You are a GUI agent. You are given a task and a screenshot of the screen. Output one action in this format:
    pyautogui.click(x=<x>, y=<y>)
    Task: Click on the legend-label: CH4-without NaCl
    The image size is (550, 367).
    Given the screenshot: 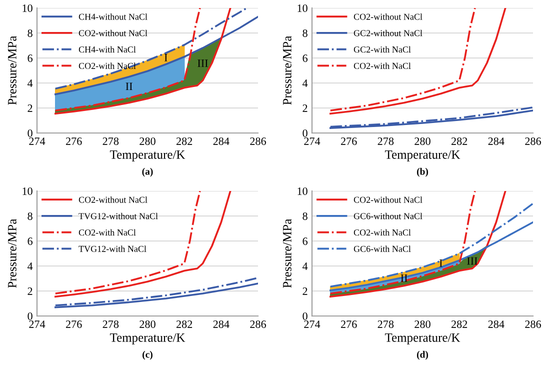 What is the action you would take?
    pyautogui.click(x=113, y=16)
    